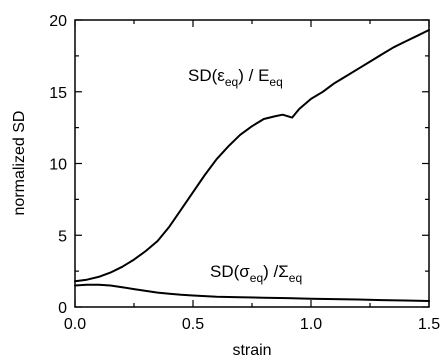  I want to click on x-tick-label-0: 0.0, so click(75, 324).